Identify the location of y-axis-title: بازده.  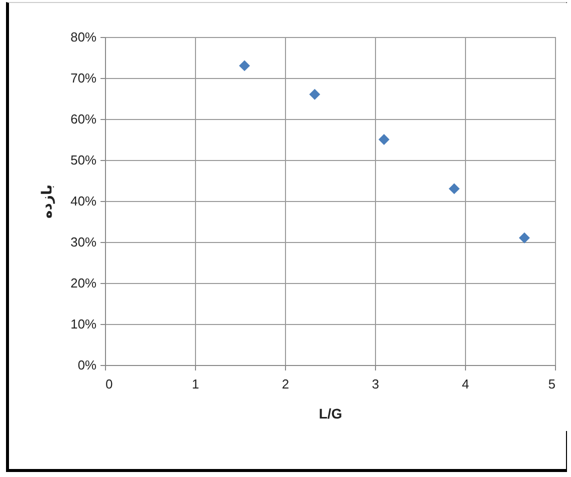
(47, 201).